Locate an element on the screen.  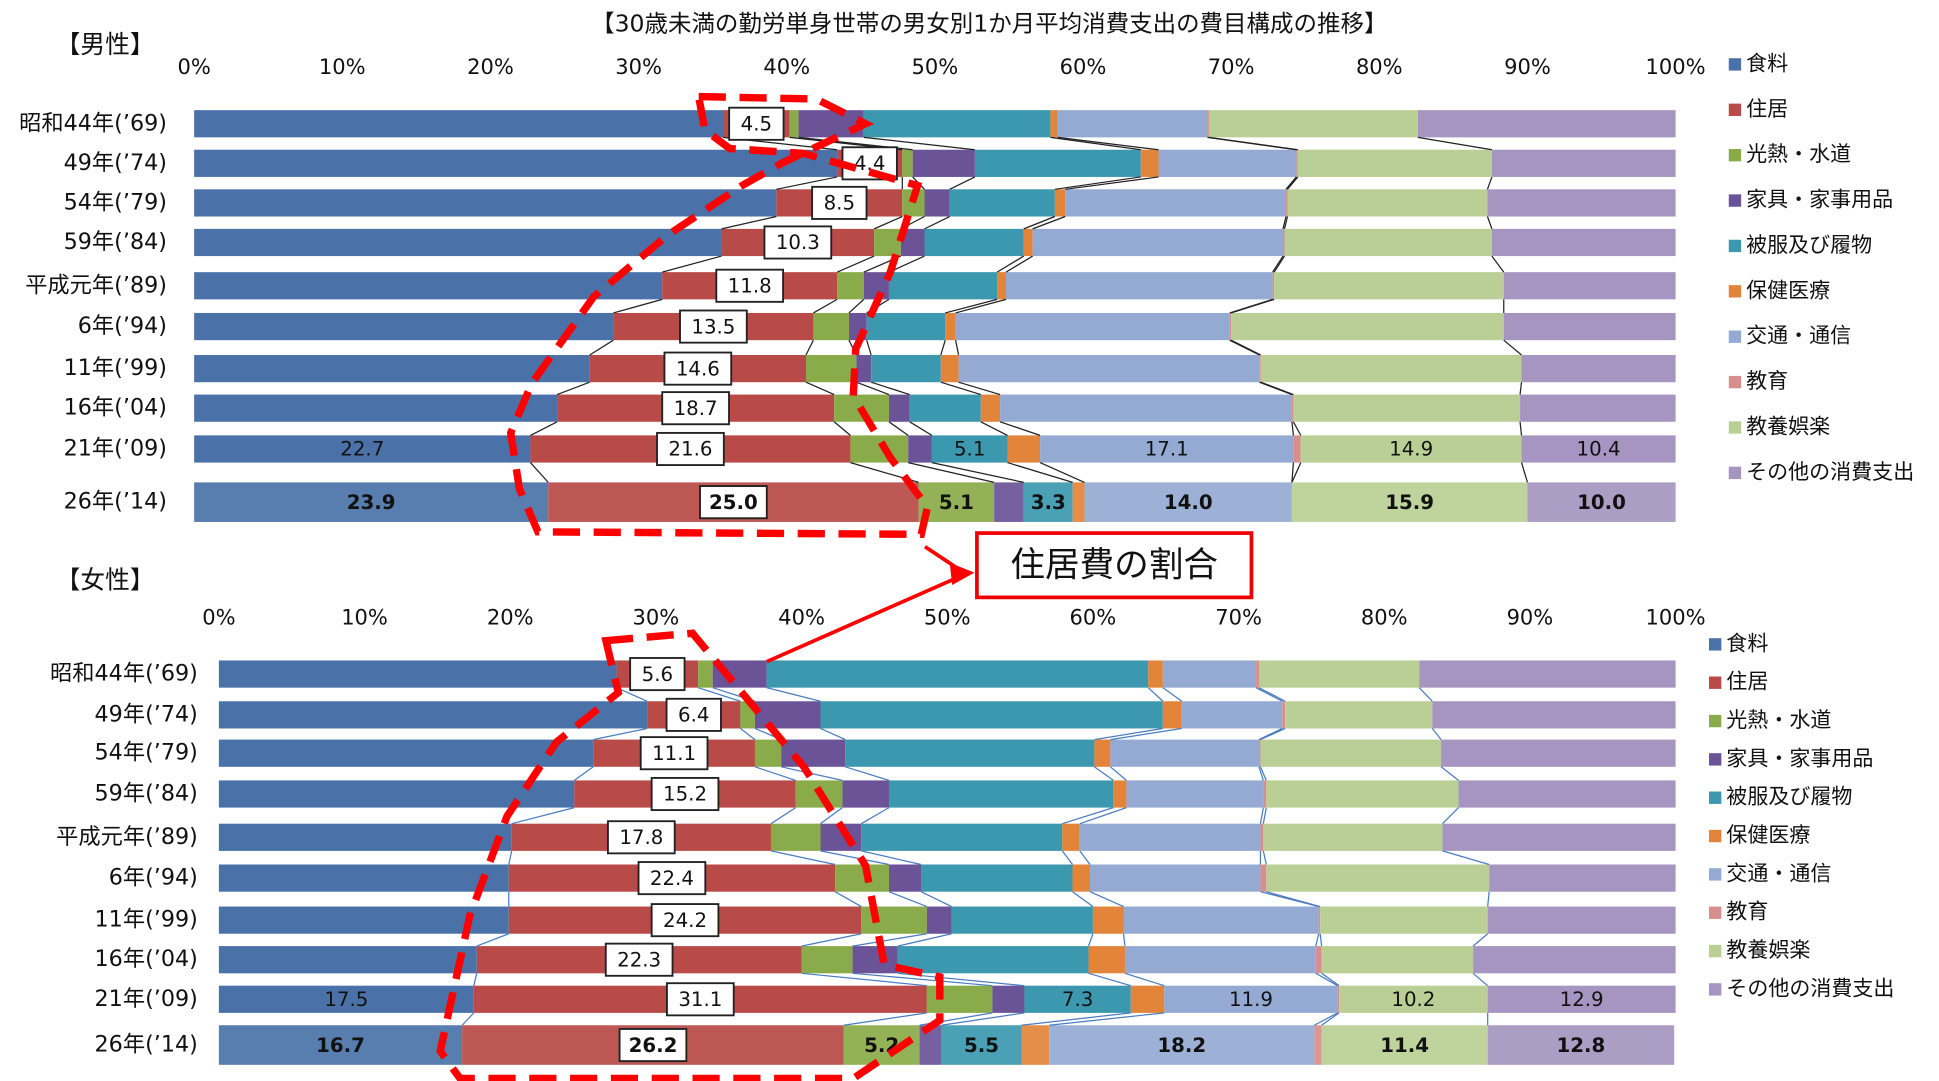
category-label: 昭和44年(’69) is located at coordinates (124, 674).